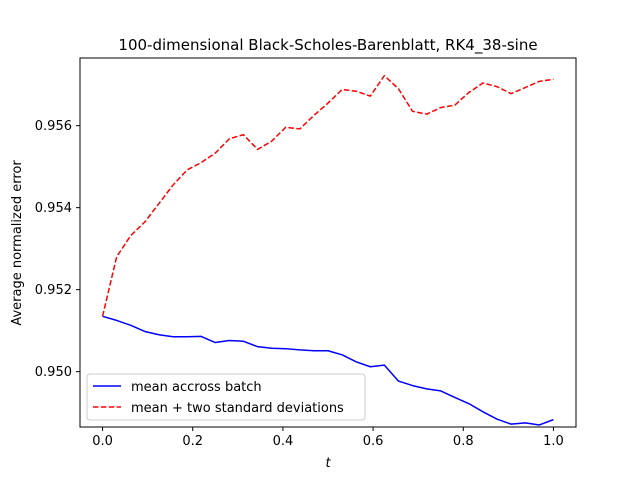 This screenshot has width=640, height=485. I want to click on x-tick-label: 0.8, so click(463, 441).